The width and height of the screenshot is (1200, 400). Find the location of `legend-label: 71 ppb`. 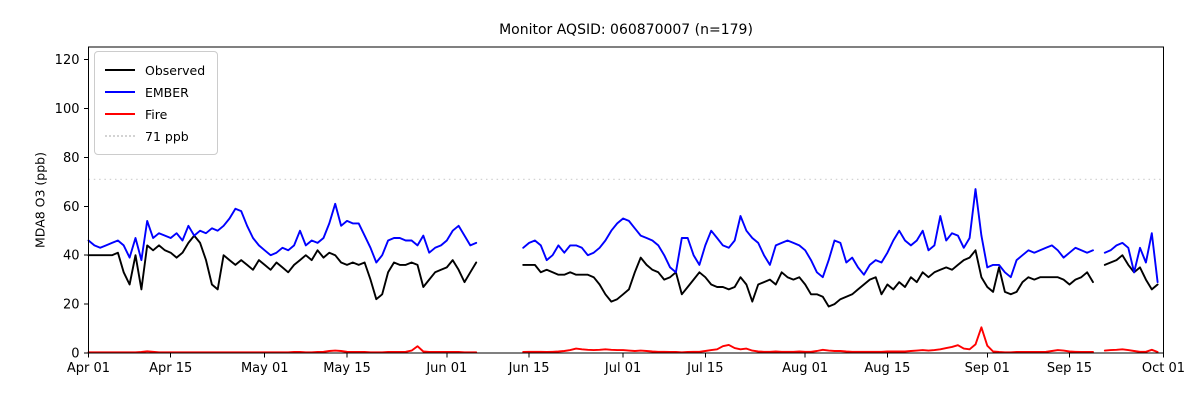

legend-label: 71 ppb is located at coordinates (167, 136).